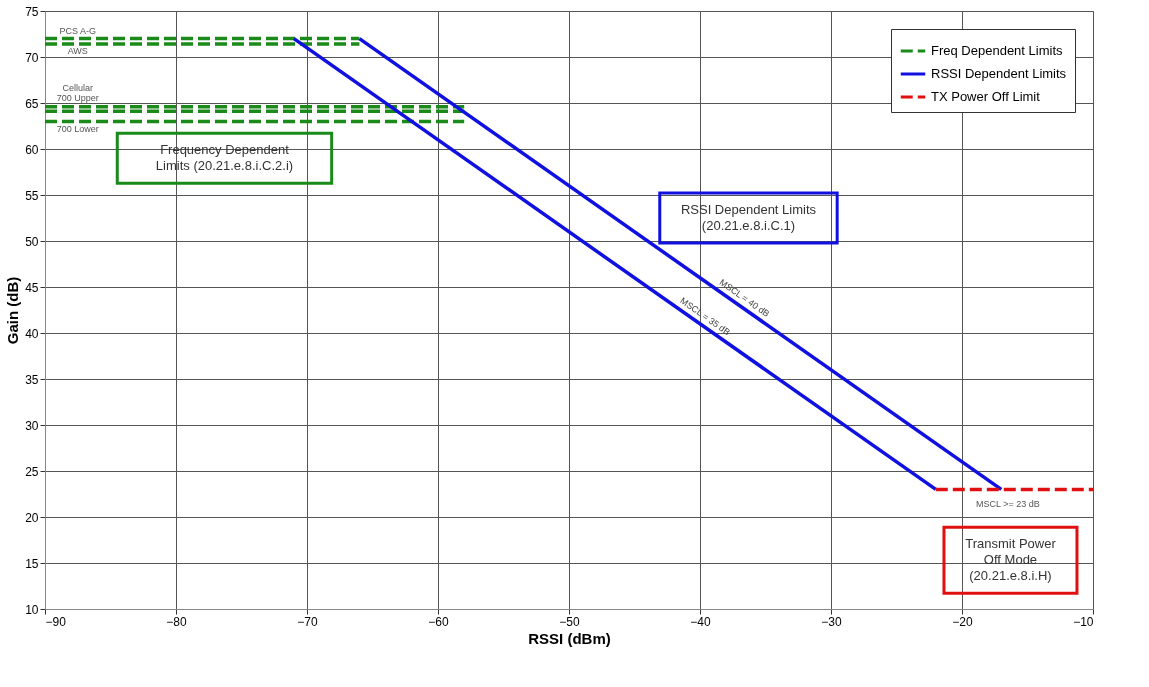  What do you see at coordinates (77, 128) in the screenshot?
I see `annotation: 700 Lower` at bounding box center [77, 128].